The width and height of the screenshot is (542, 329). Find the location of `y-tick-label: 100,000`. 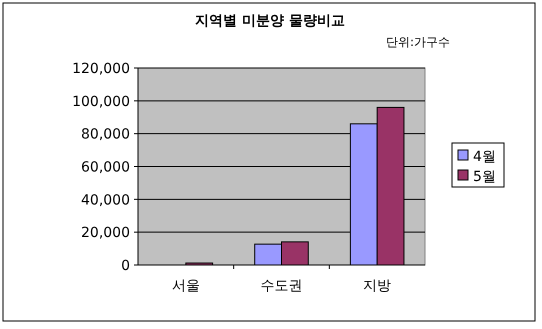

y-tick-label: 100,000 is located at coordinates (101, 102).